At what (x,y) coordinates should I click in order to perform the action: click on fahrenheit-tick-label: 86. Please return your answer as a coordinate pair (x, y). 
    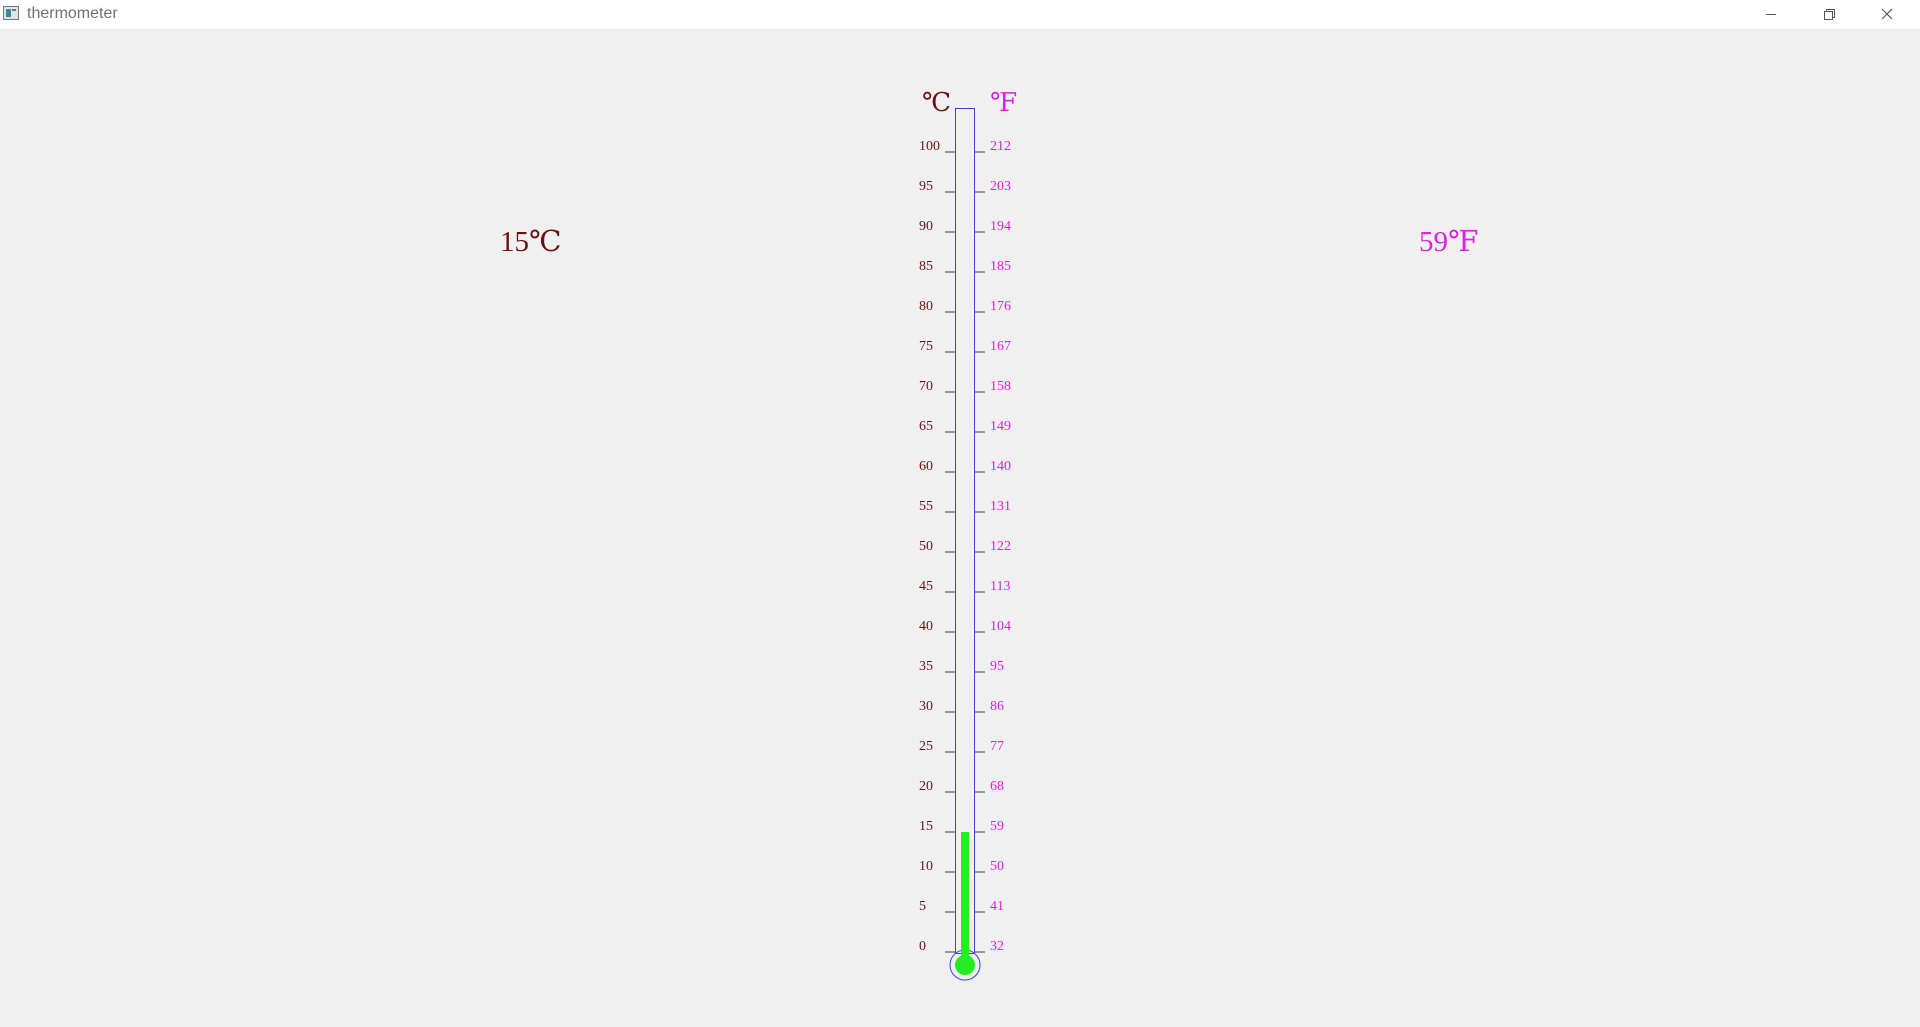
    Looking at the image, I should click on (997, 706).